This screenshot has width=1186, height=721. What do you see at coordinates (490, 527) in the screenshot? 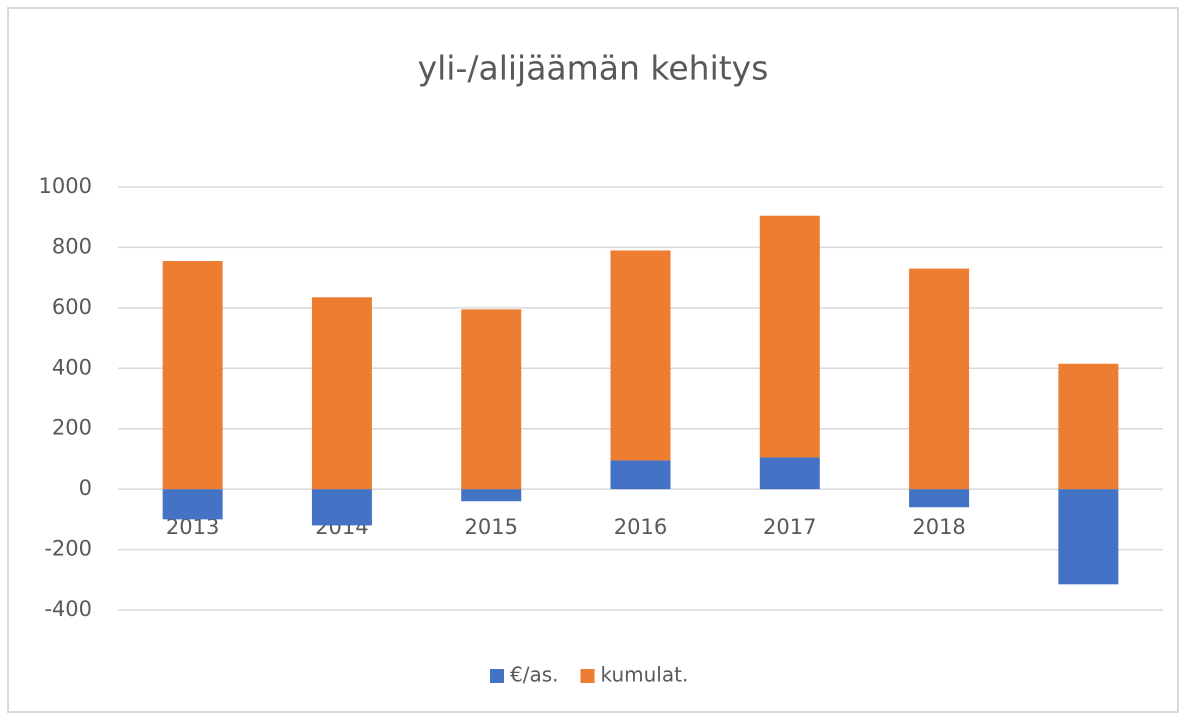
I see `x-tick-label: 2015` at bounding box center [490, 527].